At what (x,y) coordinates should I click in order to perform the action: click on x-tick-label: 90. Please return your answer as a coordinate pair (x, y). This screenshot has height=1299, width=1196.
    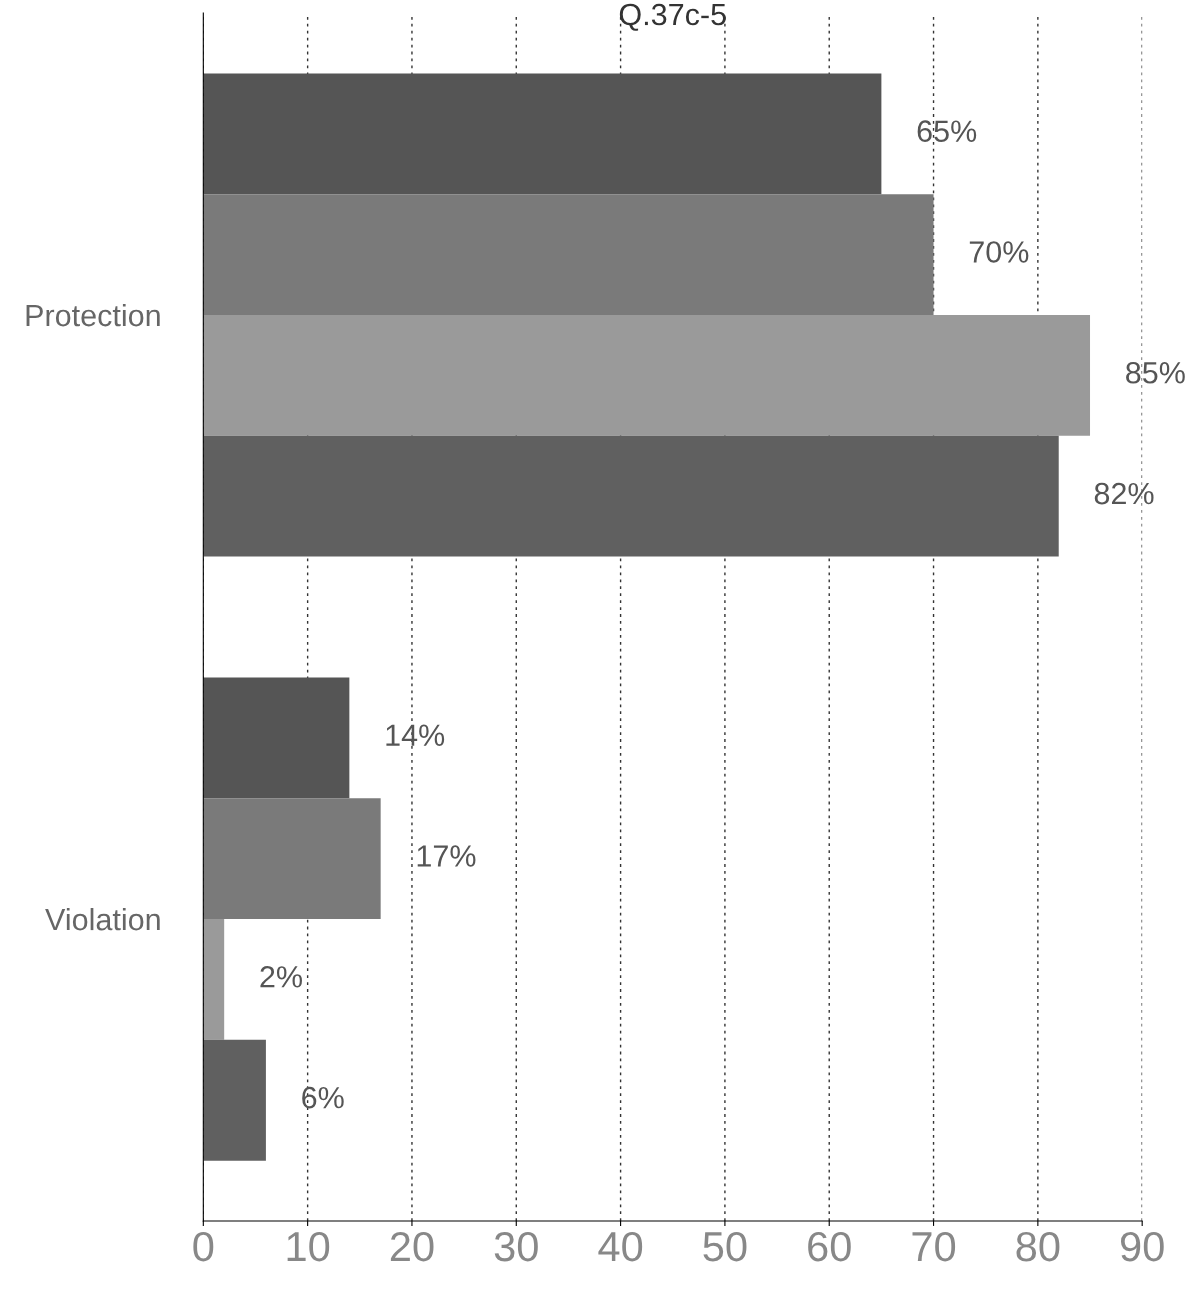
    Looking at the image, I should click on (1142, 1246).